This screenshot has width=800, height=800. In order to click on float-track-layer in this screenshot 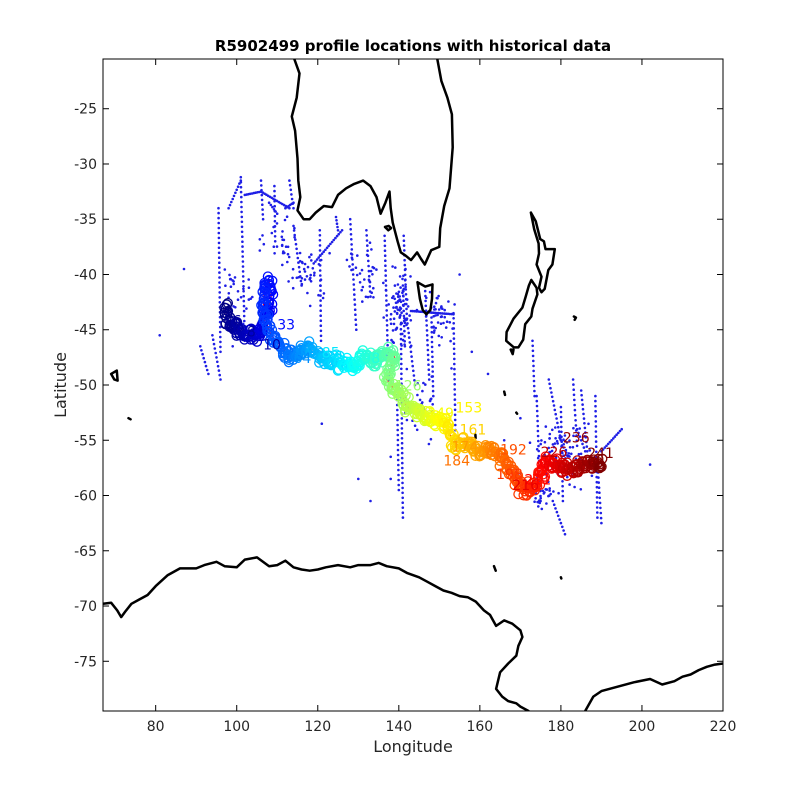, I will do `click(413, 386)`.